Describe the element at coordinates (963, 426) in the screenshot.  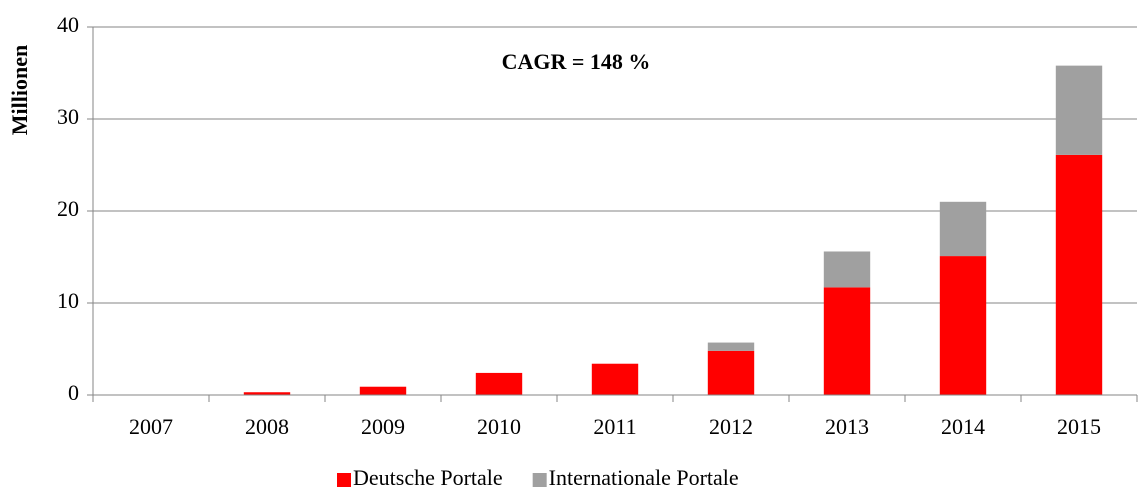
I see `x-tick-label: 2014` at that location.